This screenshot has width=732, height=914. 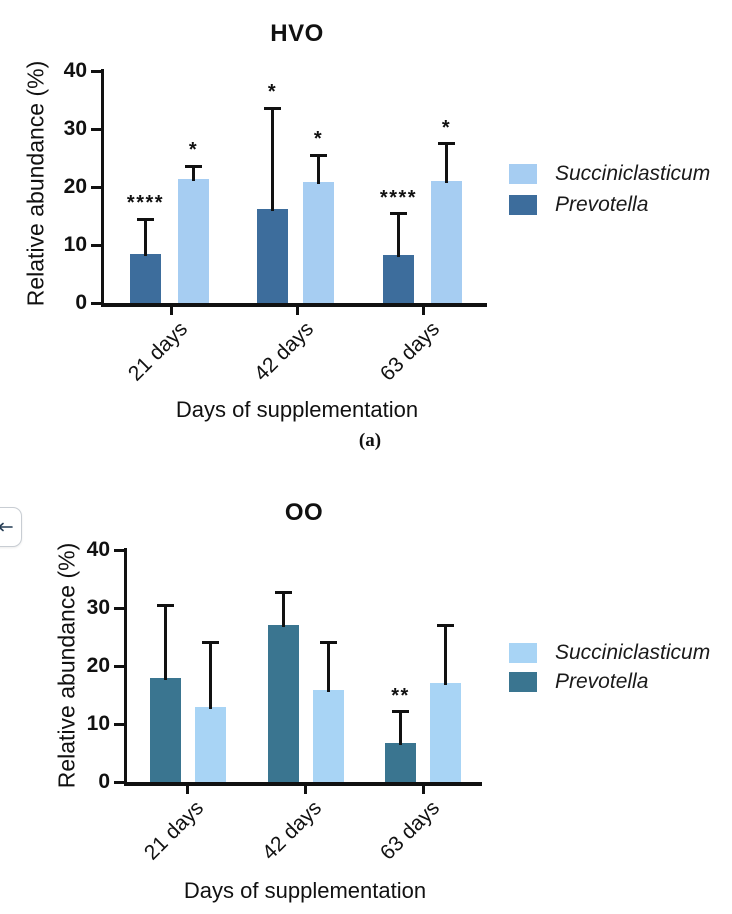 What do you see at coordinates (297, 33) in the screenshot?
I see `chart-title: HVO` at bounding box center [297, 33].